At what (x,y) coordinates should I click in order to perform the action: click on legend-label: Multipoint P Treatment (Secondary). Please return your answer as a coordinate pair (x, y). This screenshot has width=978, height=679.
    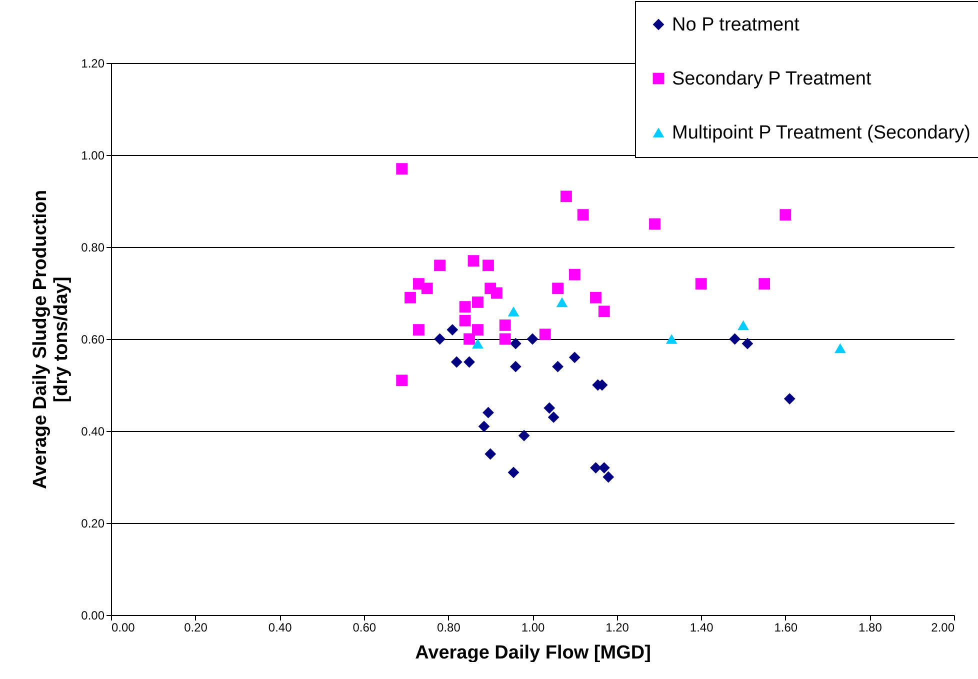
    Looking at the image, I should click on (821, 133).